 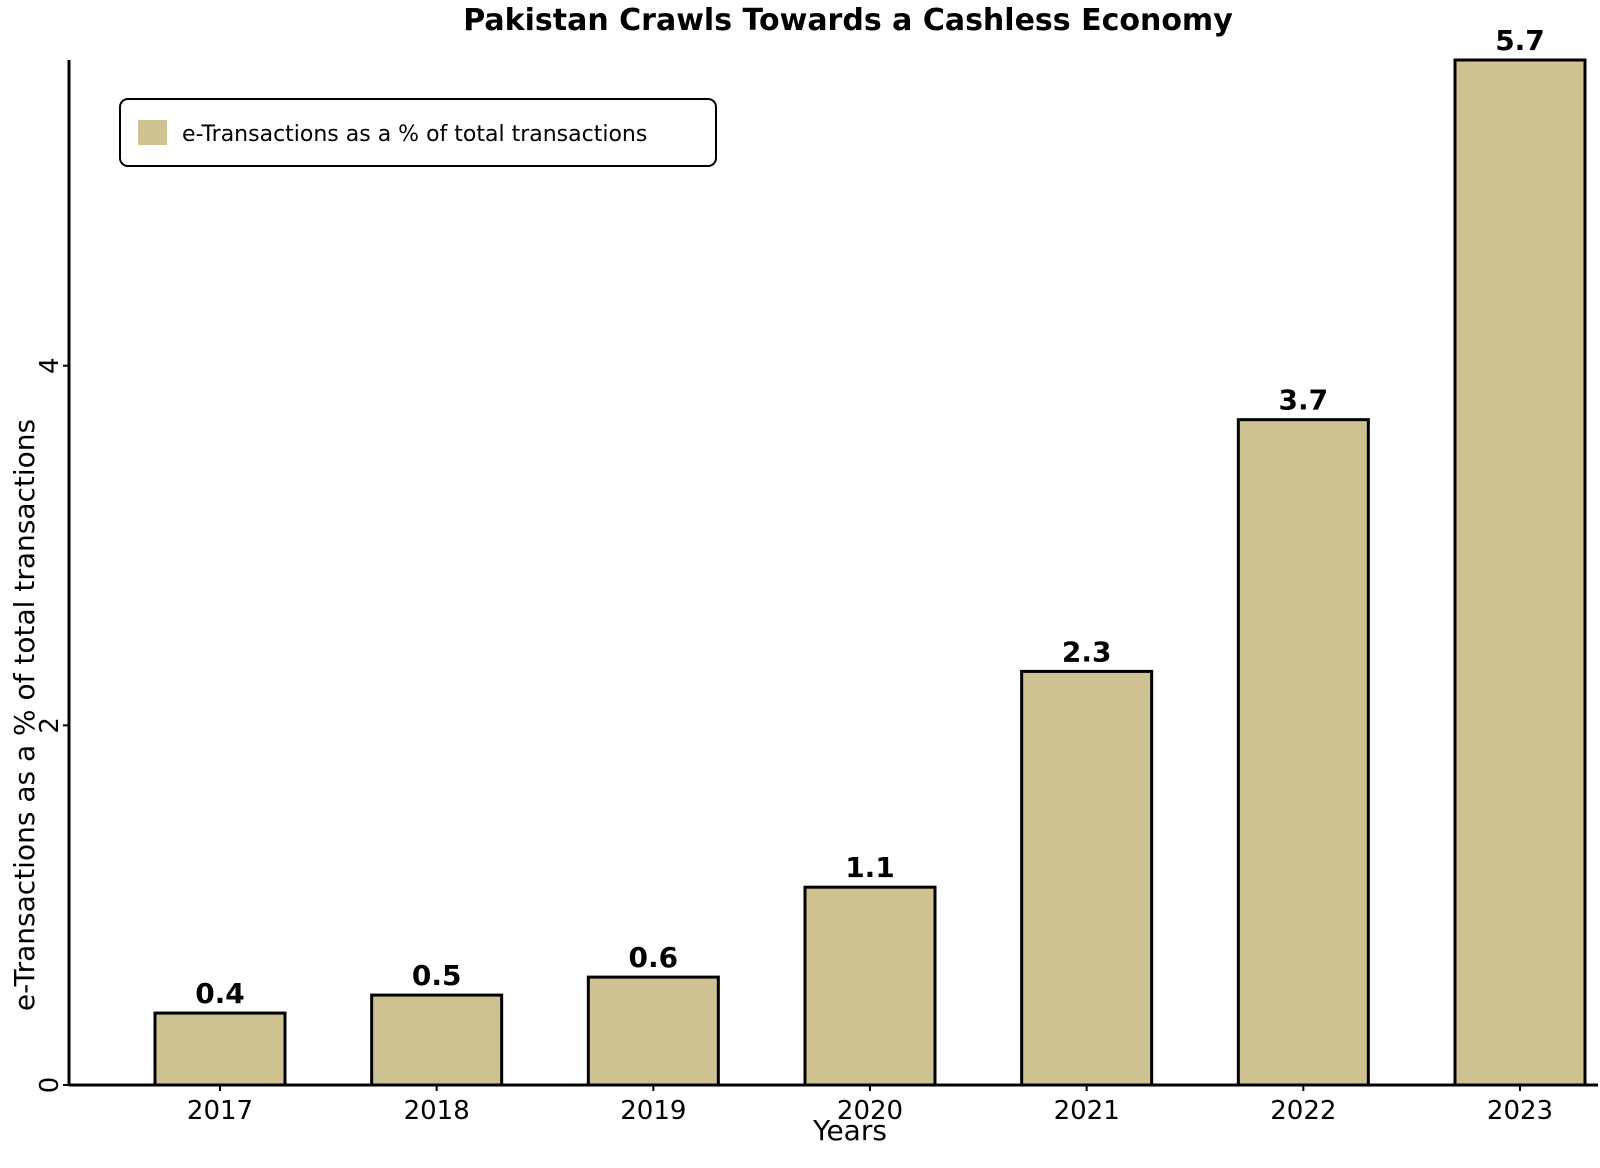 I want to click on legend-swatch, so click(x=152, y=132).